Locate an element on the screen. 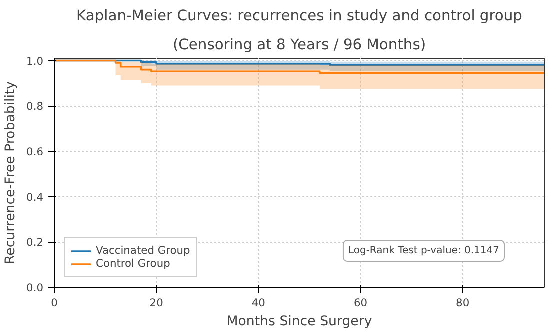  legend-label: Control Group is located at coordinates (133, 263).